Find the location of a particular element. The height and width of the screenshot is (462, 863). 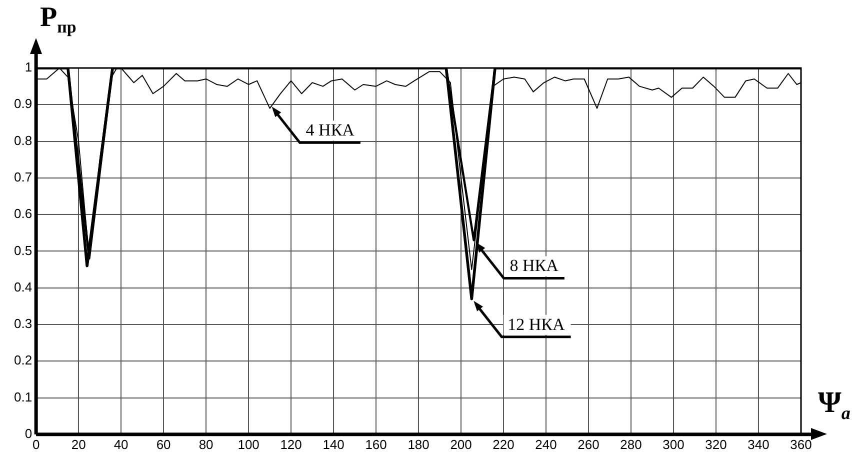

x-tick-label: 140 is located at coordinates (333, 444).